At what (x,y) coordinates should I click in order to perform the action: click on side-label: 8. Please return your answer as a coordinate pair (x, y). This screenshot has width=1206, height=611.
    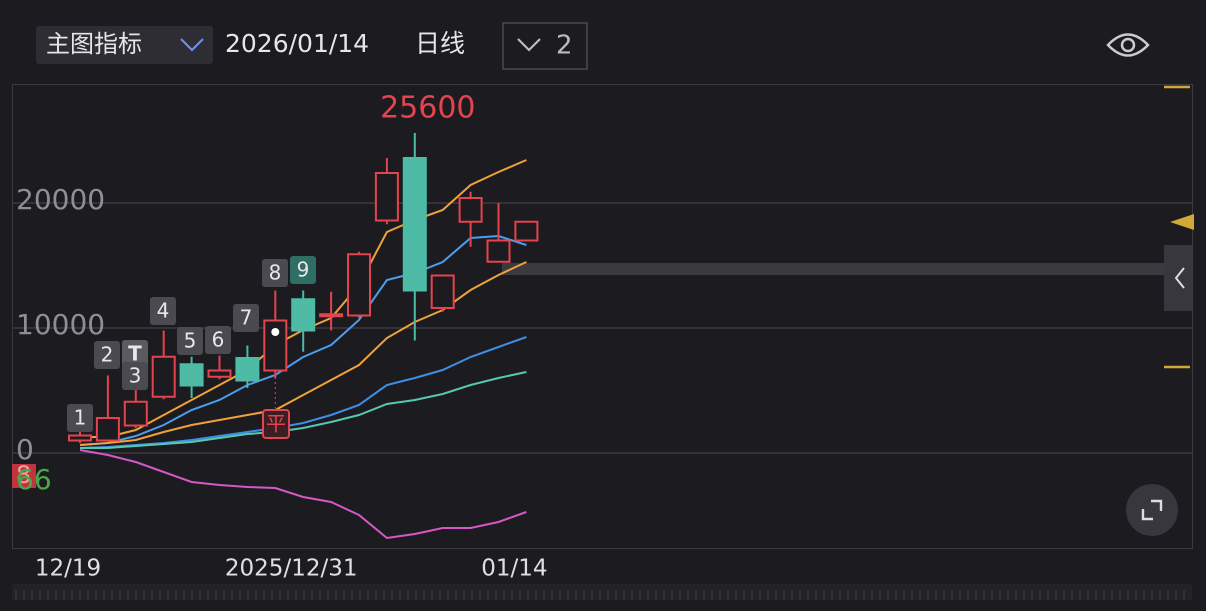
    Looking at the image, I should click on (23, 475).